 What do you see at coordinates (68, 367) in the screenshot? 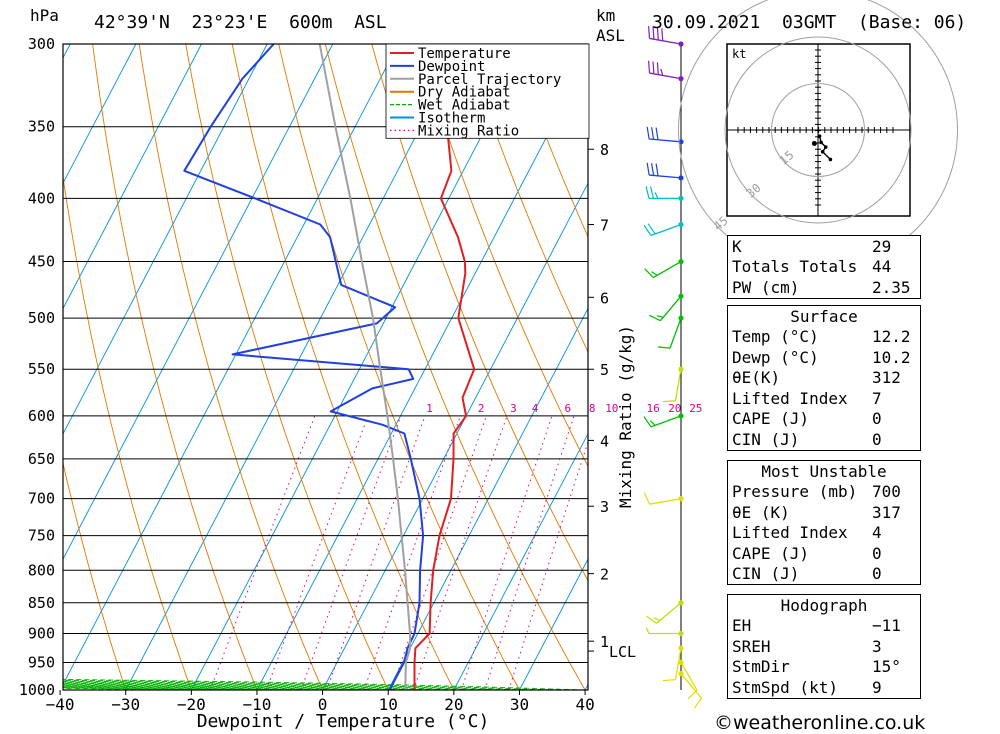
I see `isotherm-line` at bounding box center [68, 367].